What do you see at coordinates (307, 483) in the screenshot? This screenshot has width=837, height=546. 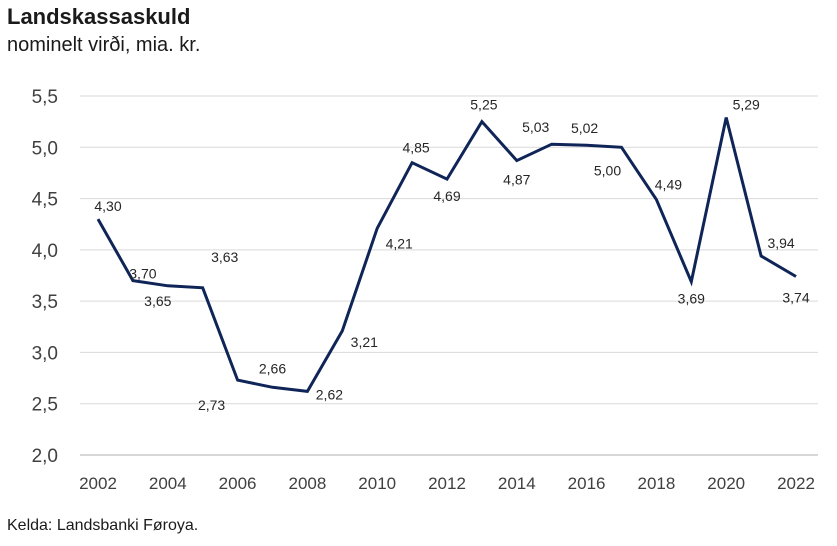 I see `x-tick-label: 2008` at bounding box center [307, 483].